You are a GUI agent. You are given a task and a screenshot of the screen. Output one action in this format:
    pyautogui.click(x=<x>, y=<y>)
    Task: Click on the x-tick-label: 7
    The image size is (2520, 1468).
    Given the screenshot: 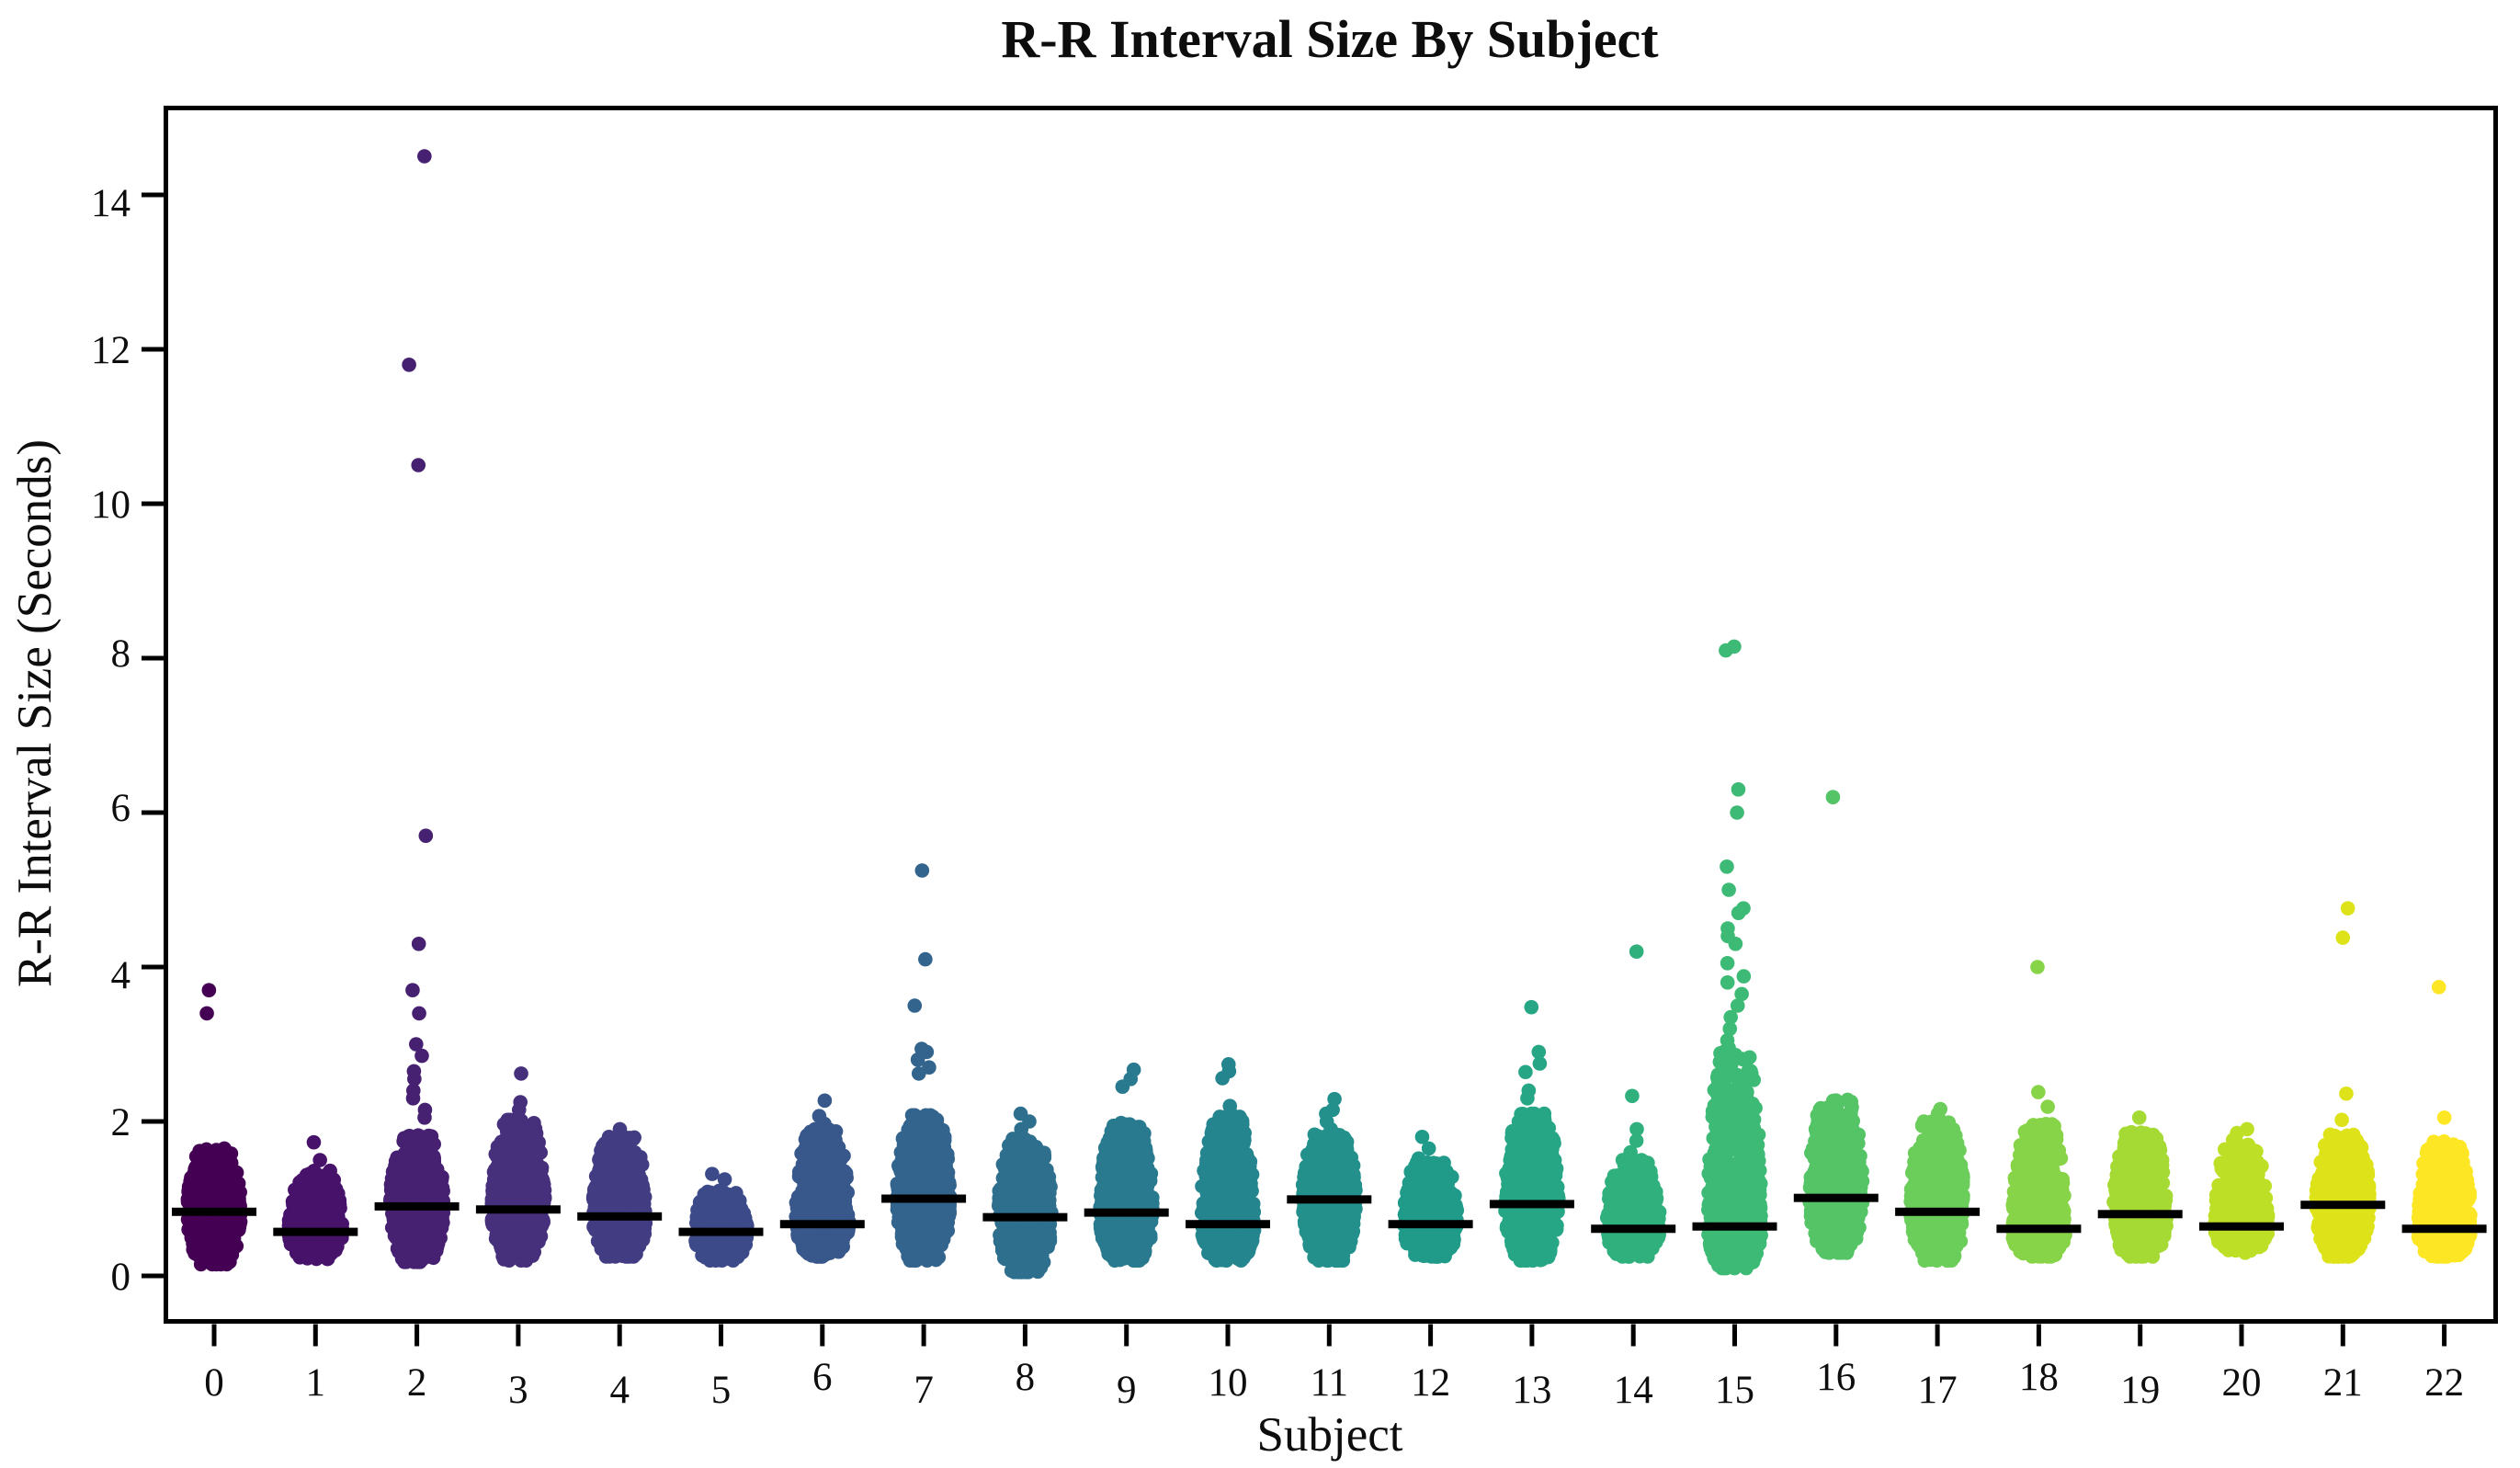 What is the action you would take?
    pyautogui.click(x=924, y=1391)
    